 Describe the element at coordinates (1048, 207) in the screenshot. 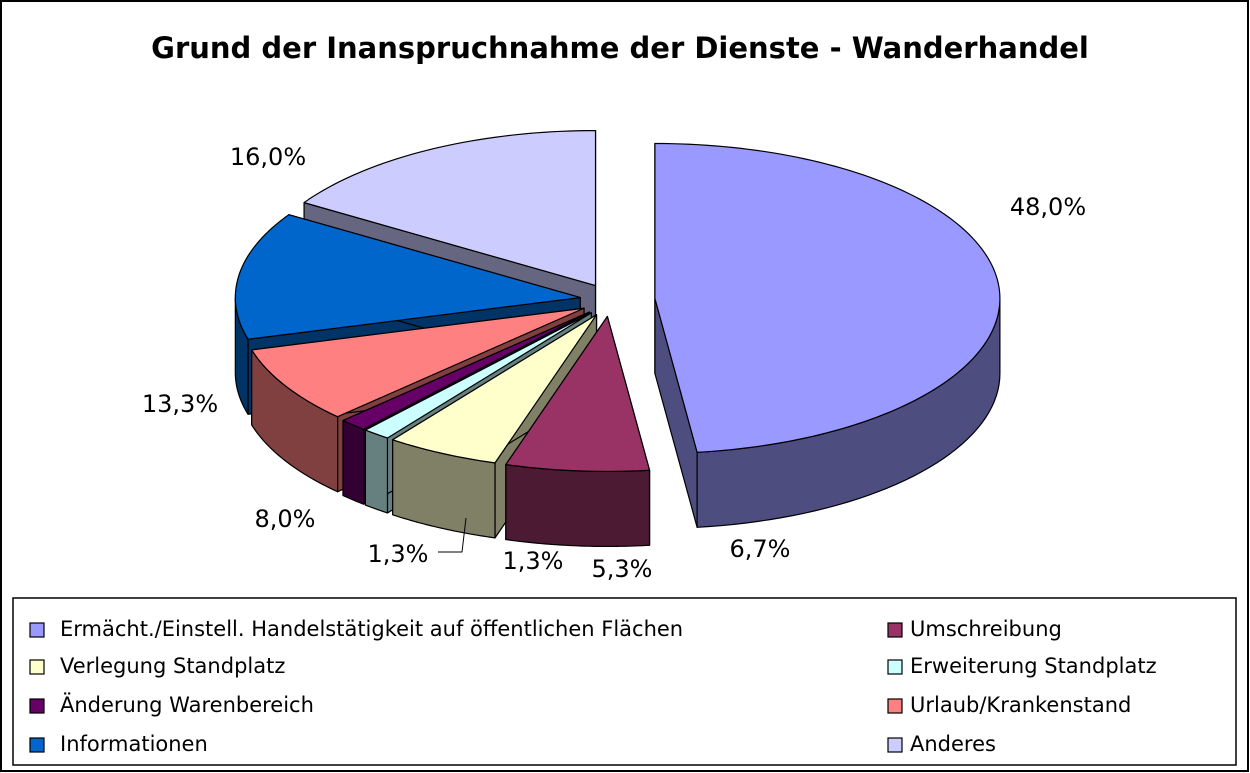

I see `data-label: 48,0%` at that location.